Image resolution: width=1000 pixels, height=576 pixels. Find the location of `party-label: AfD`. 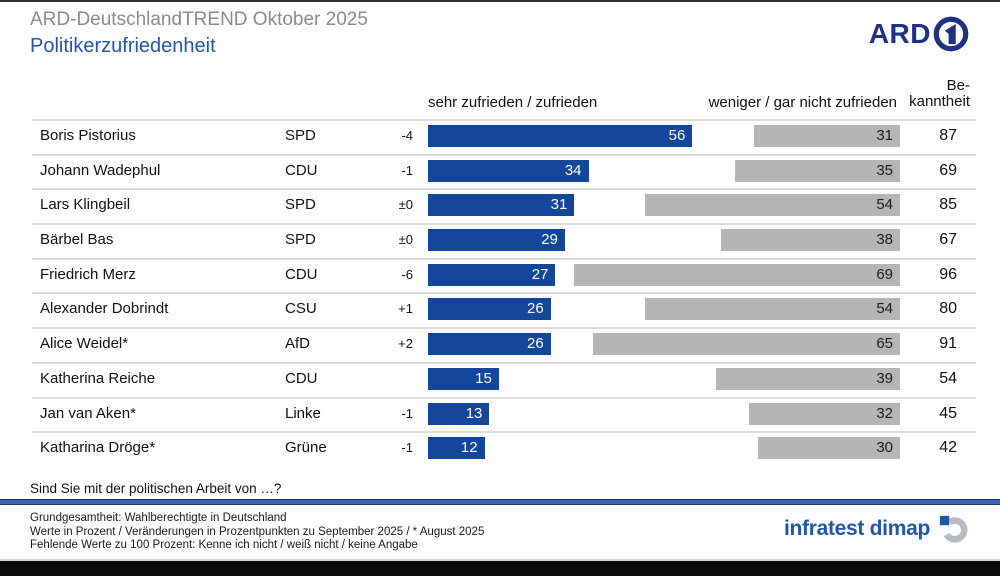

party-label: AfD is located at coordinates (298, 344).